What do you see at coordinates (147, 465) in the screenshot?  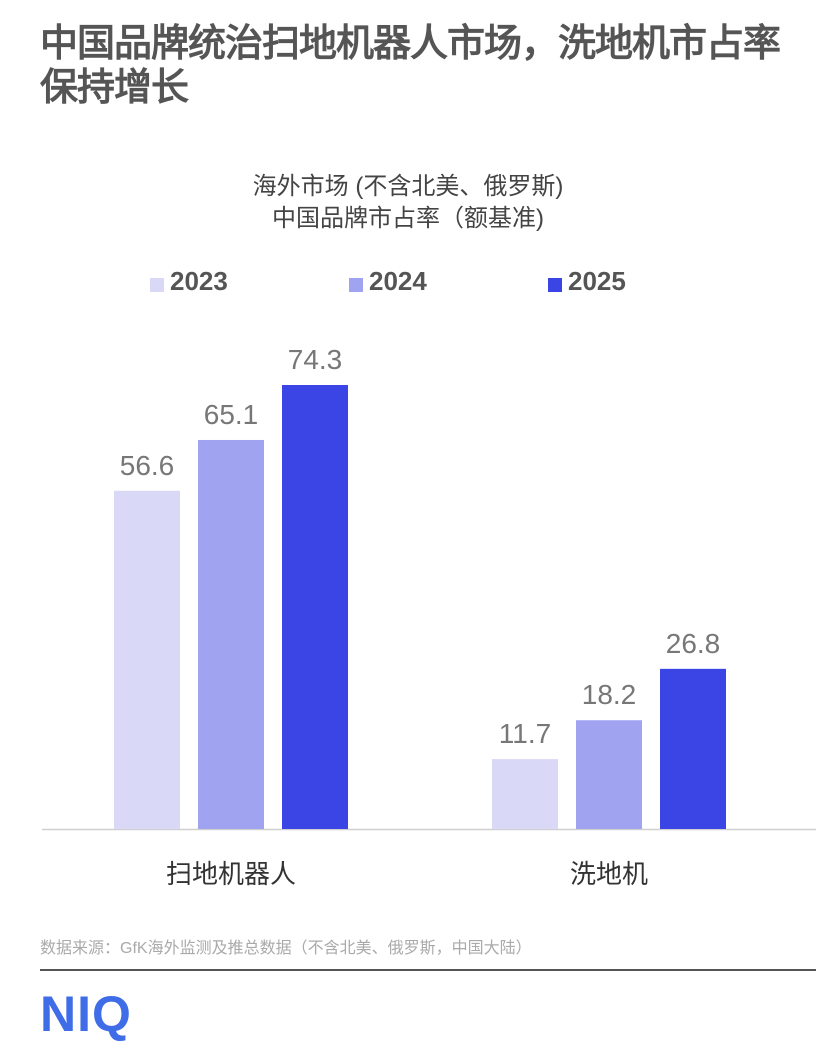 I see `data-label: 56.6` at bounding box center [147, 465].